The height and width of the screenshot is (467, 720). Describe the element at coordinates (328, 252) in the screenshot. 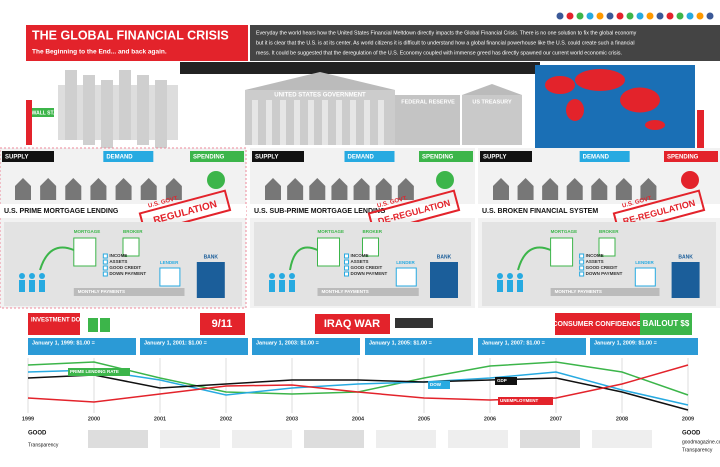

I see `mortgage-doc` at that location.